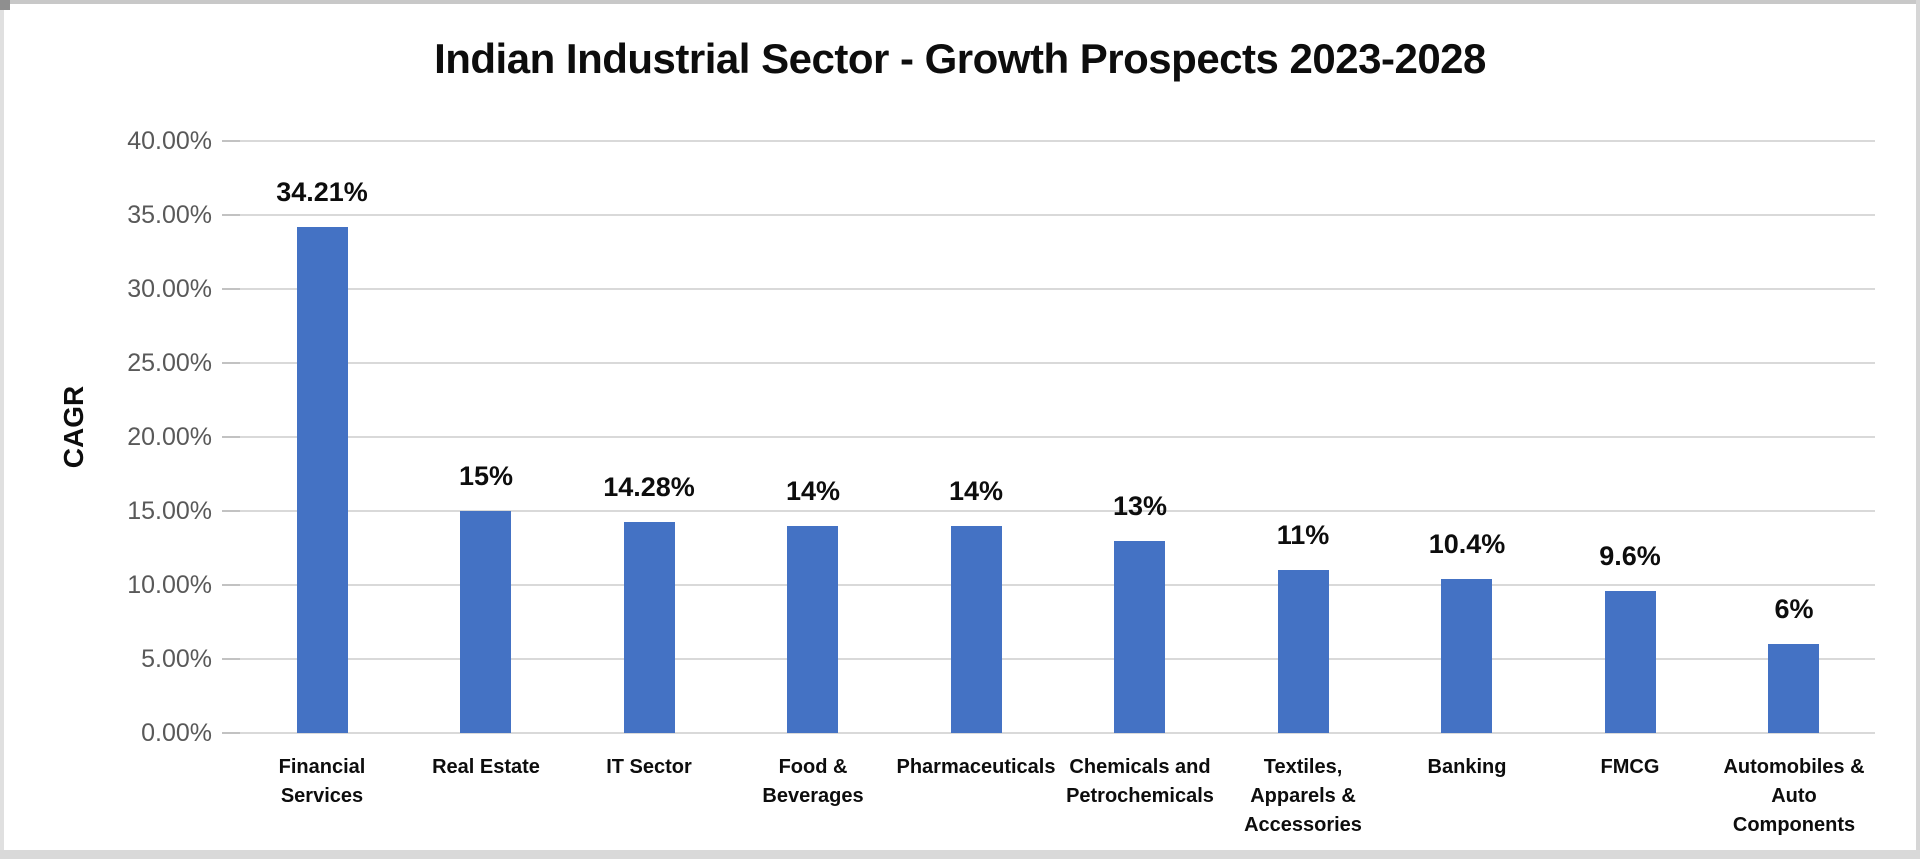 The height and width of the screenshot is (859, 1920). Describe the element at coordinates (1794, 796) in the screenshot. I see `category-label: Automobiles & Auto Components` at that location.